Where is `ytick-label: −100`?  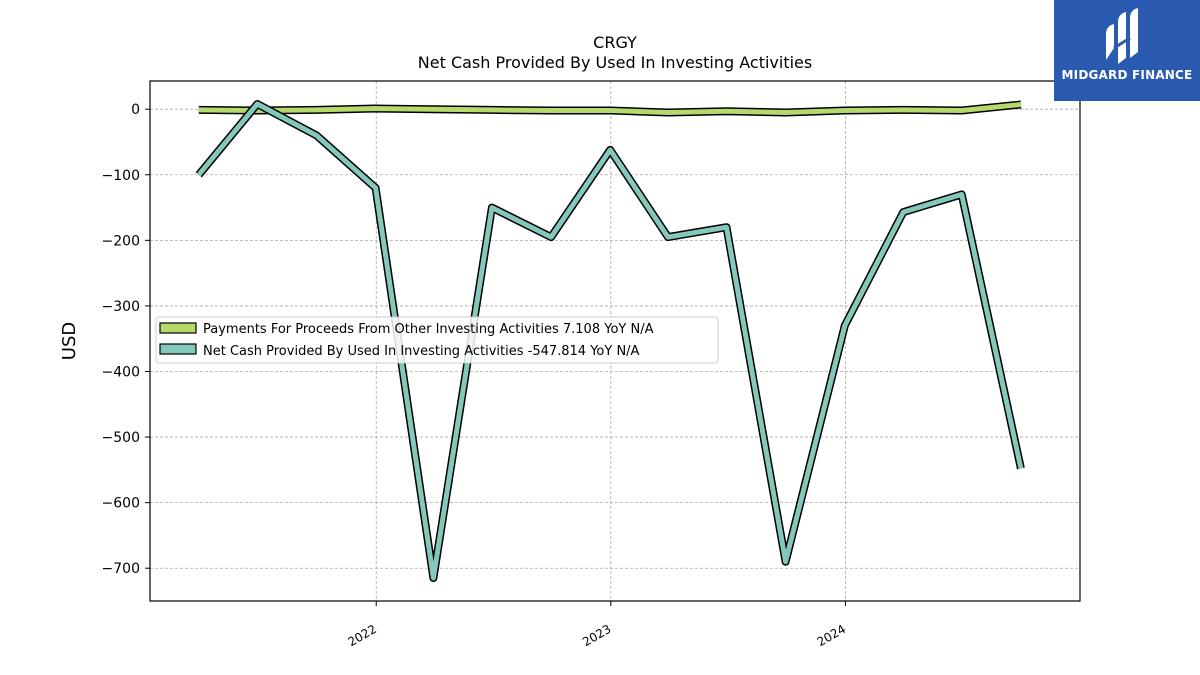 ytick-label: −100 is located at coordinates (121, 176).